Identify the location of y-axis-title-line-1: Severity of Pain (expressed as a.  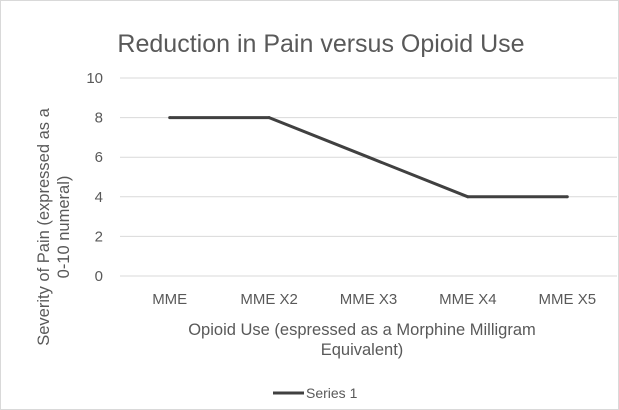
(44, 226).